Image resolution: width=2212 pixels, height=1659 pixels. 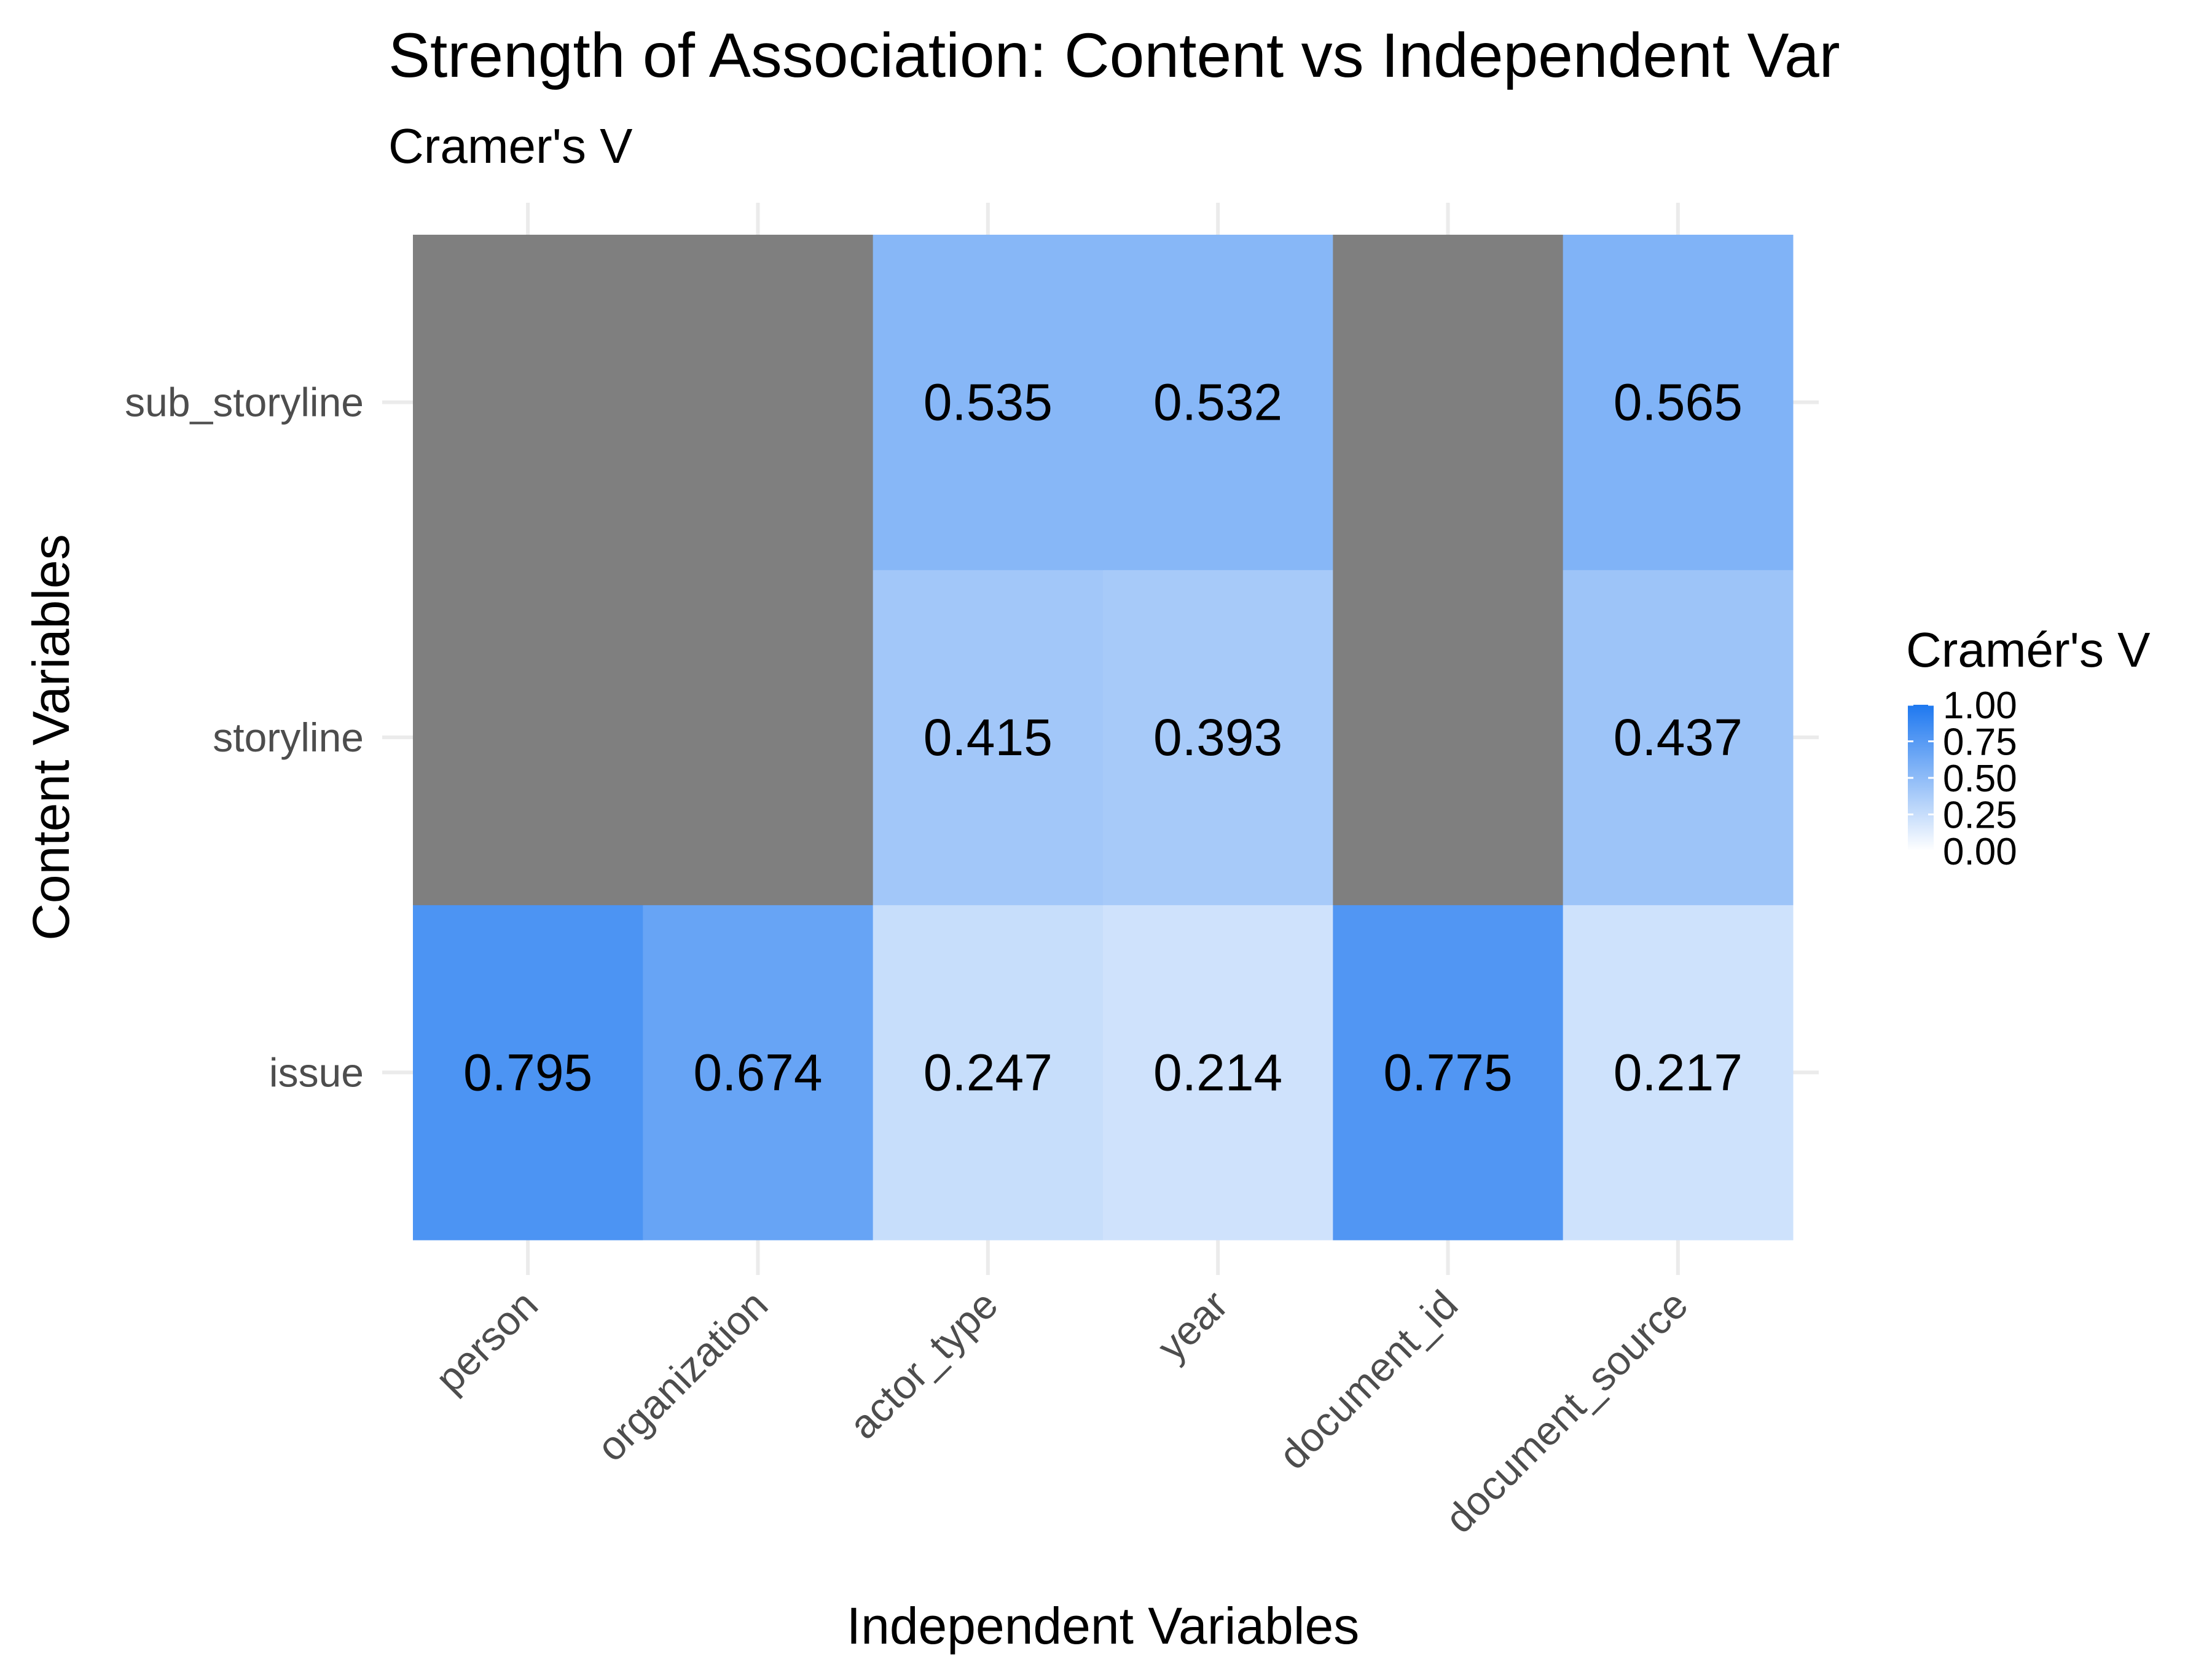 I want to click on cell-value-label: 0.437, so click(x=1678, y=737).